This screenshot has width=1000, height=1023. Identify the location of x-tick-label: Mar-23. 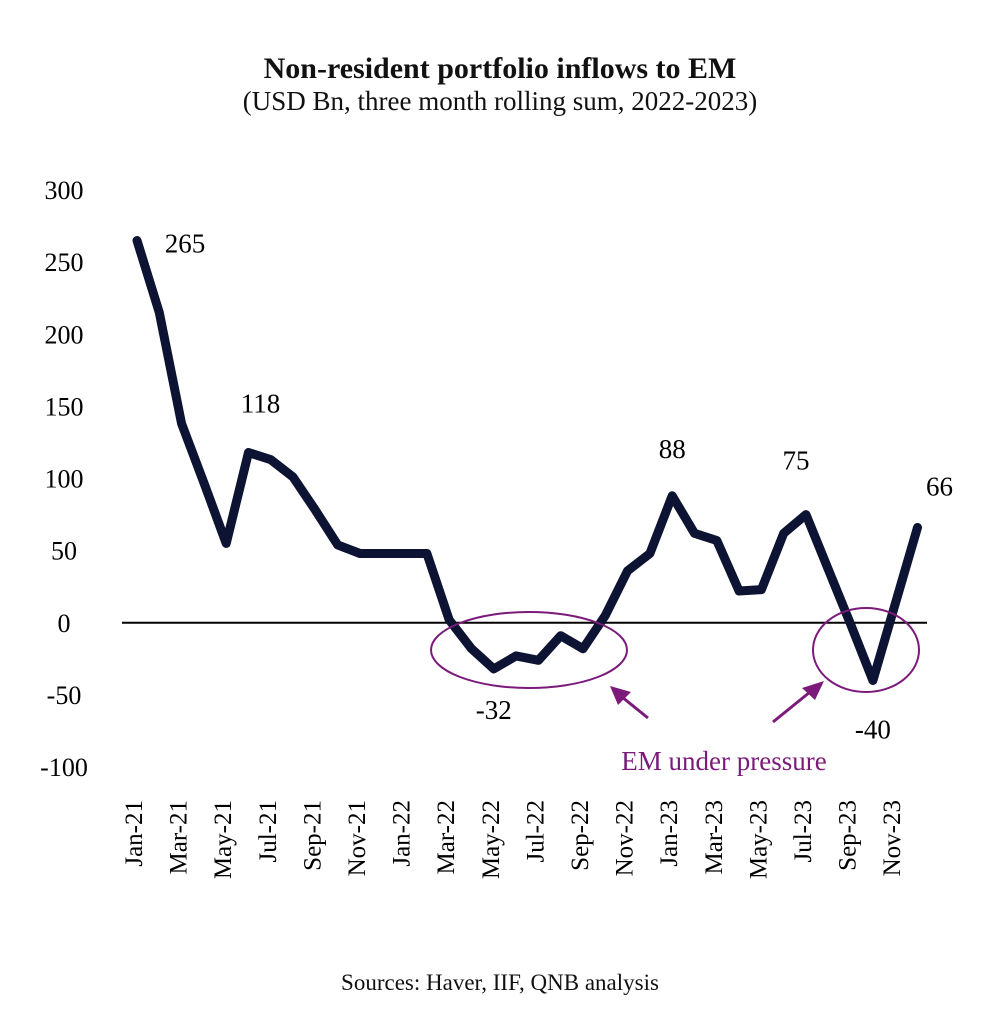
(714, 837).